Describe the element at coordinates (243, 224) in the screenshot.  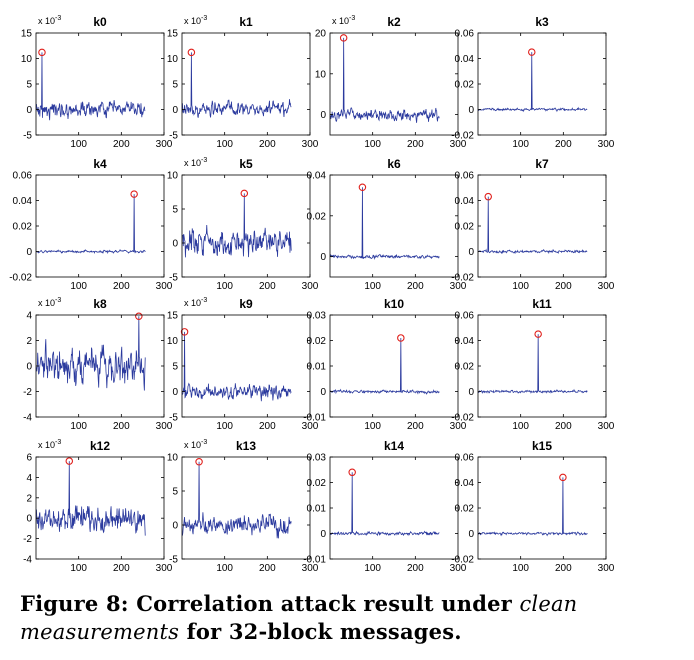
I see `subplot-k5: k5 x 10-3 100 200 300 -5 0 5 10` at that location.